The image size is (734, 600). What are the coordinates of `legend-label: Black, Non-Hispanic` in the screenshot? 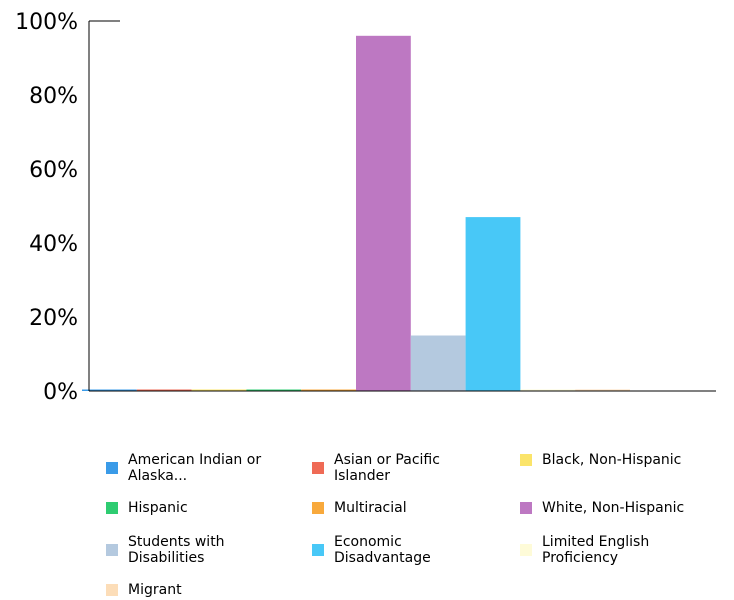 It's located at (612, 460).